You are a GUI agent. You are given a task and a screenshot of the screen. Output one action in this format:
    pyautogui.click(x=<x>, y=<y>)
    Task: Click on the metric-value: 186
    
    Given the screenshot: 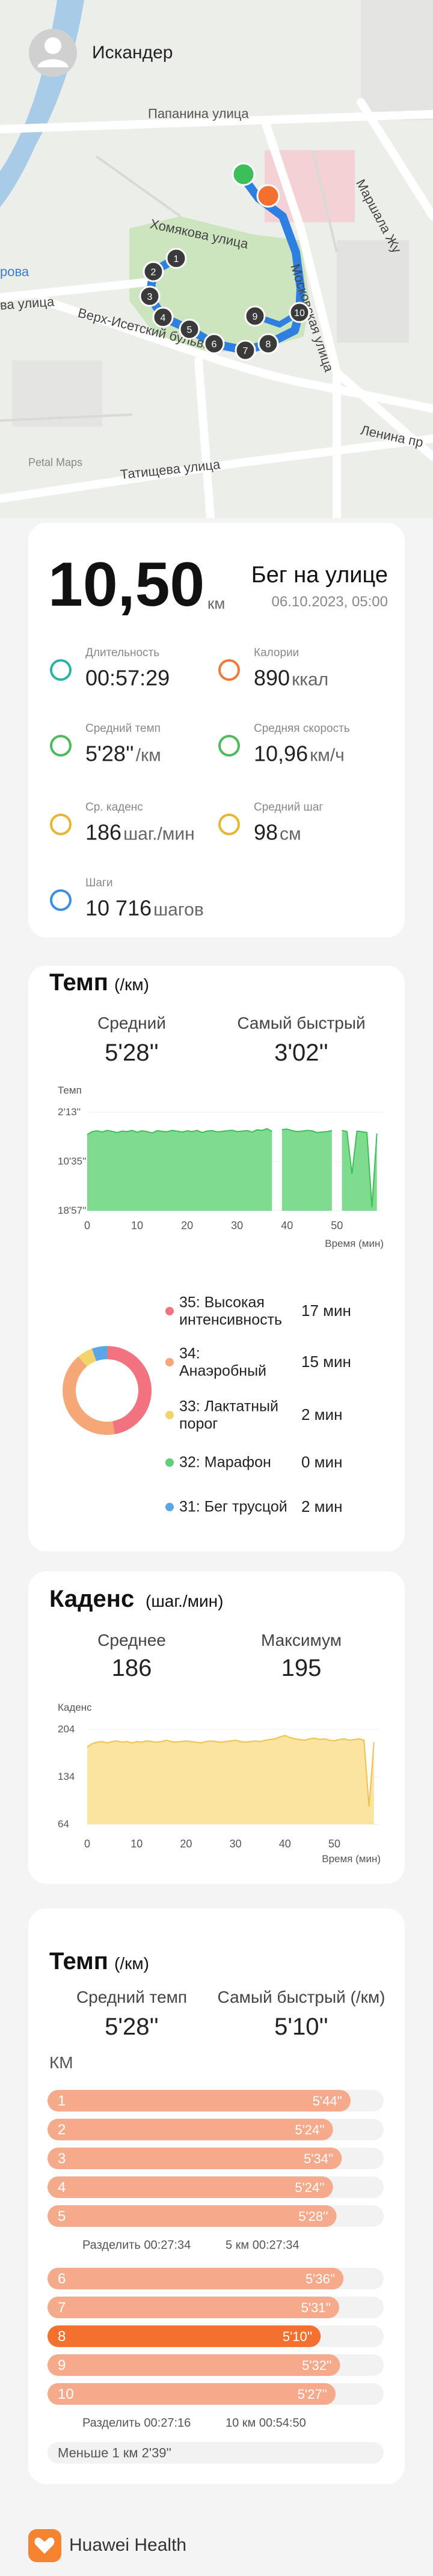 What is the action you would take?
    pyautogui.click(x=103, y=832)
    